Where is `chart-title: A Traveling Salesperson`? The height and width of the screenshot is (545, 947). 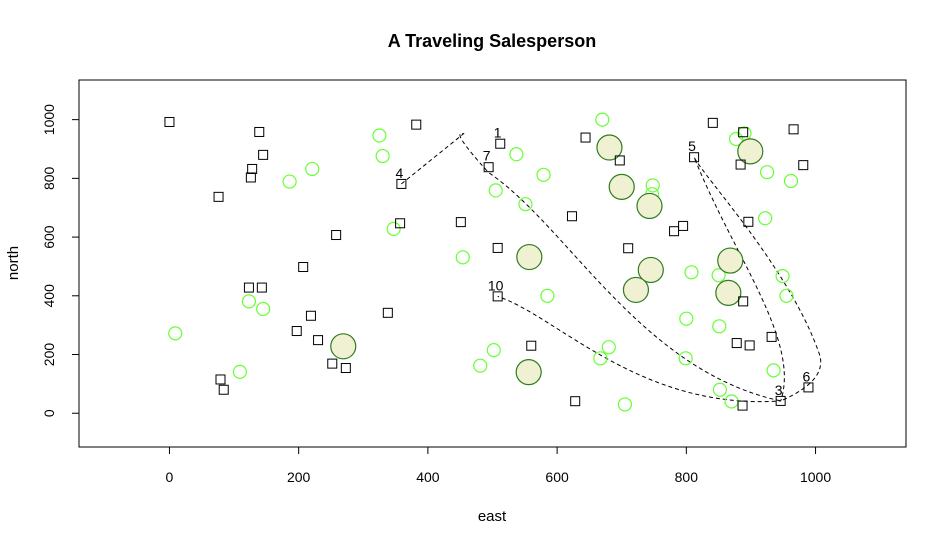
chart-title: A Traveling Salesperson is located at coordinates (492, 41).